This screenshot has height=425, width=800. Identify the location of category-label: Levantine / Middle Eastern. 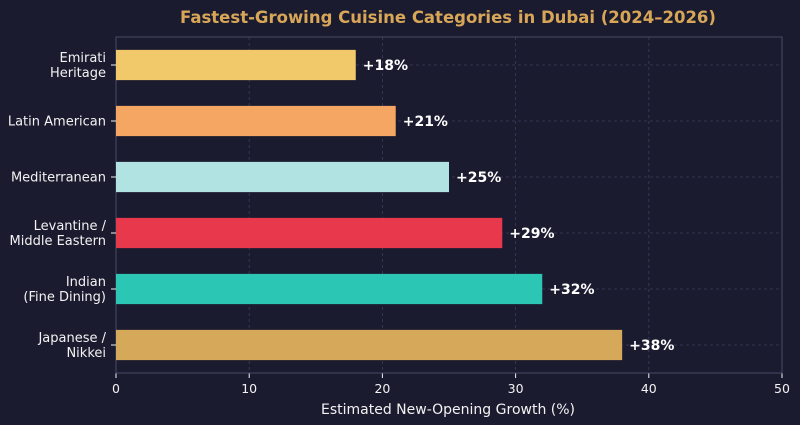
(58, 234).